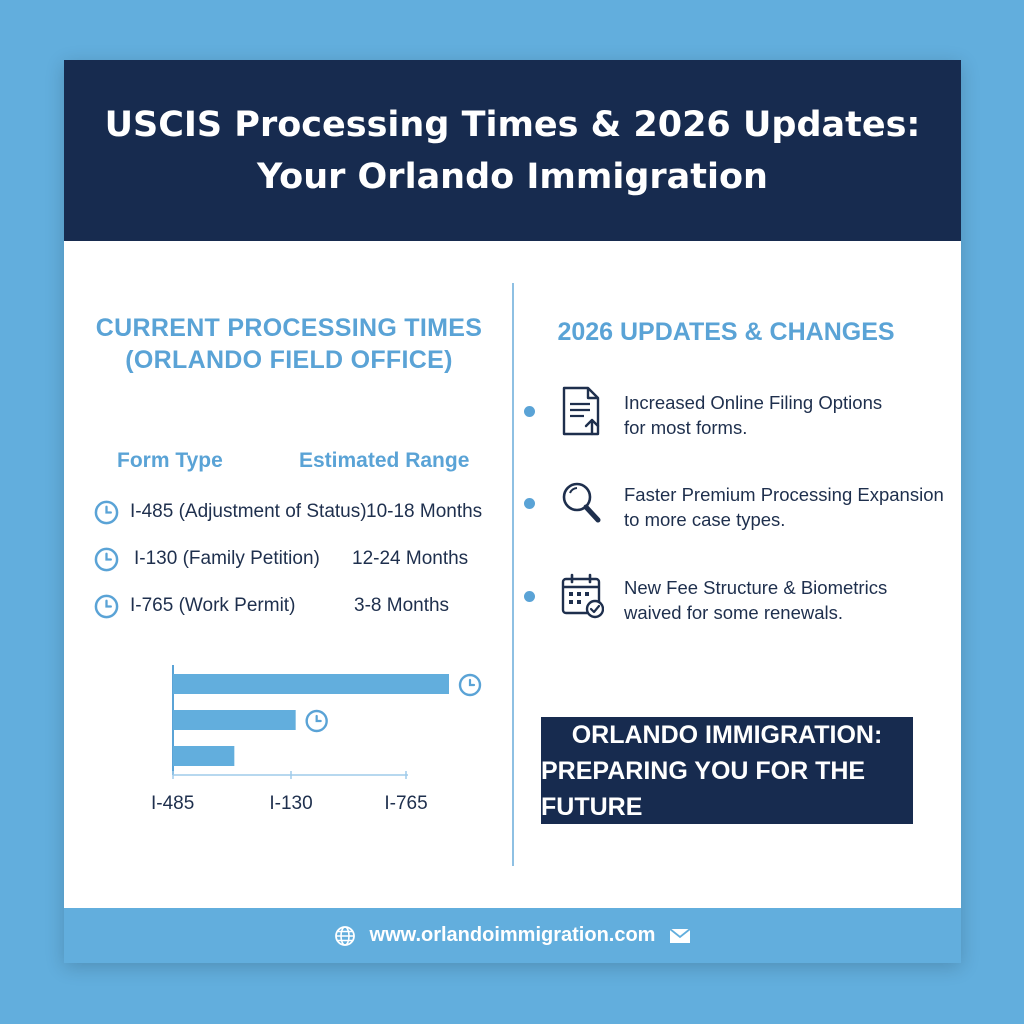 The width and height of the screenshot is (1024, 1024). Describe the element at coordinates (756, 587) in the screenshot. I see `update-text-line-1: New Fee Structure & Biometrics` at that location.